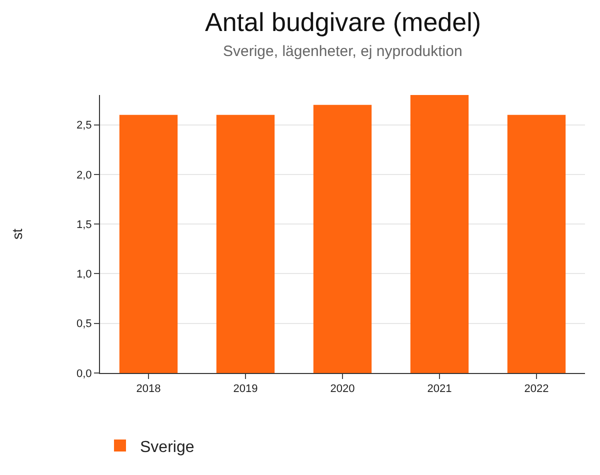 Image resolution: width=600 pixels, height=475 pixels. I want to click on y-tick-label: 1,0, so click(84, 274).